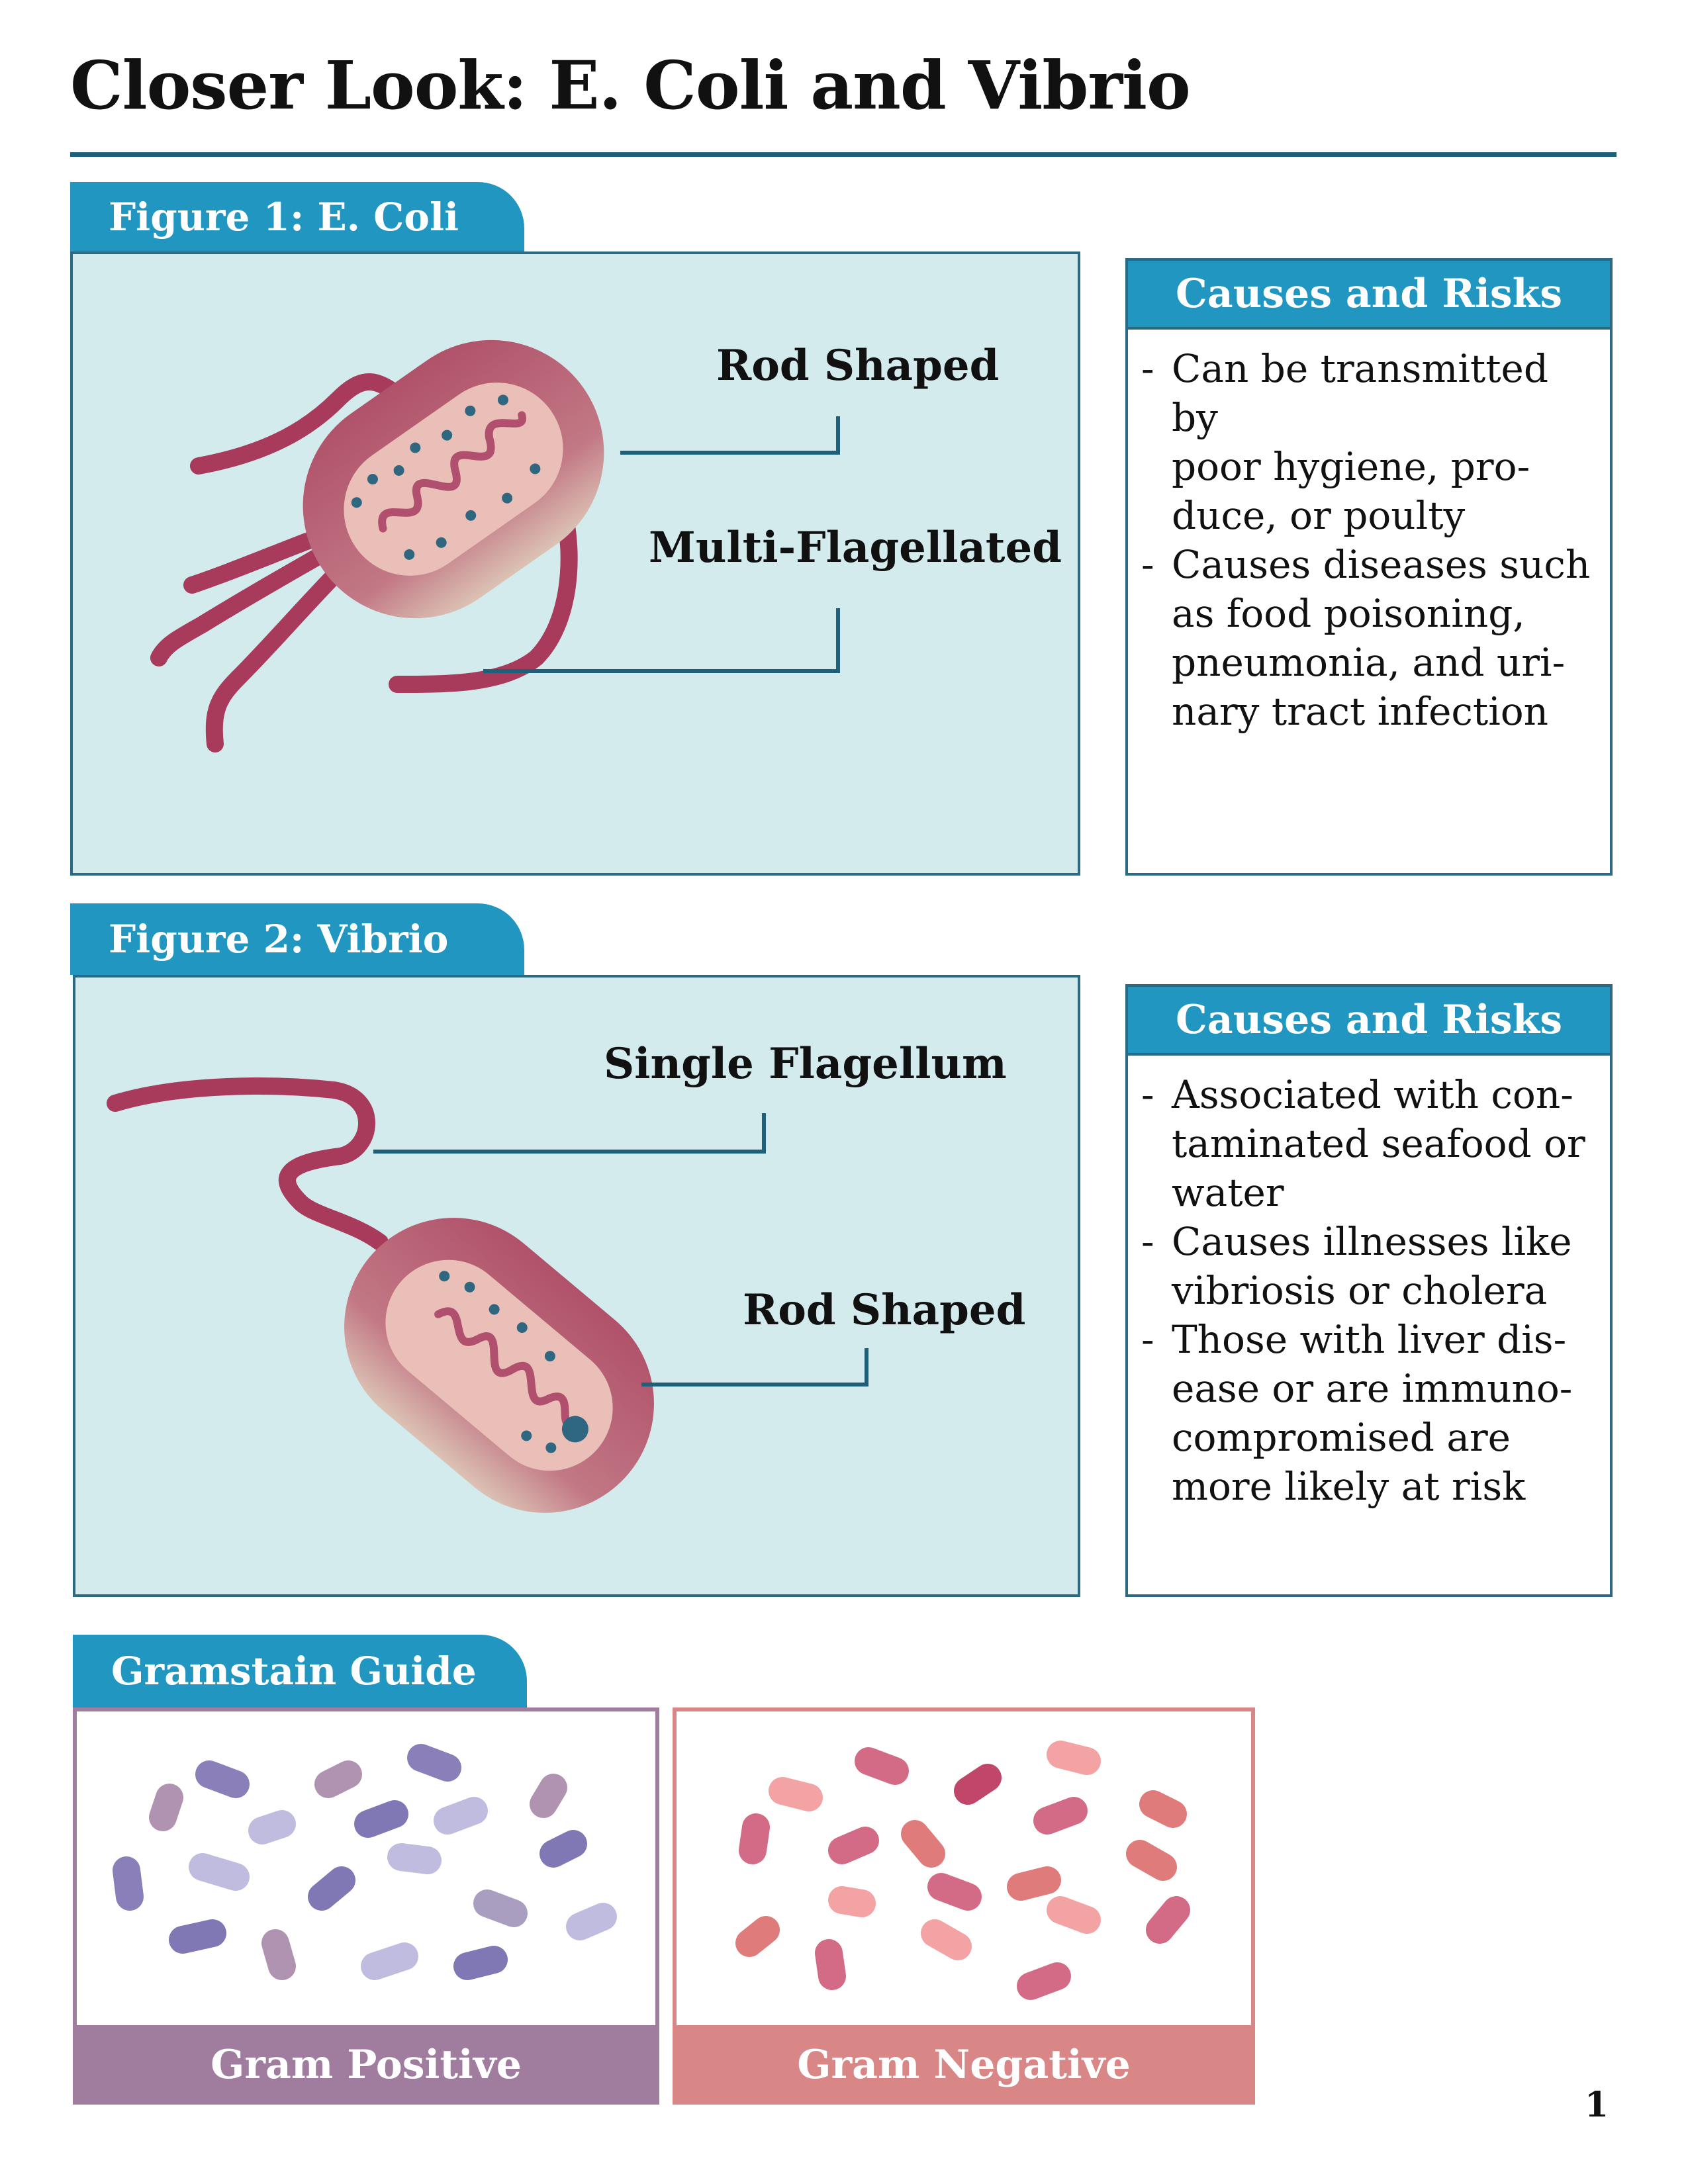  I want to click on vibrio-illustration, so click(487, 1295).